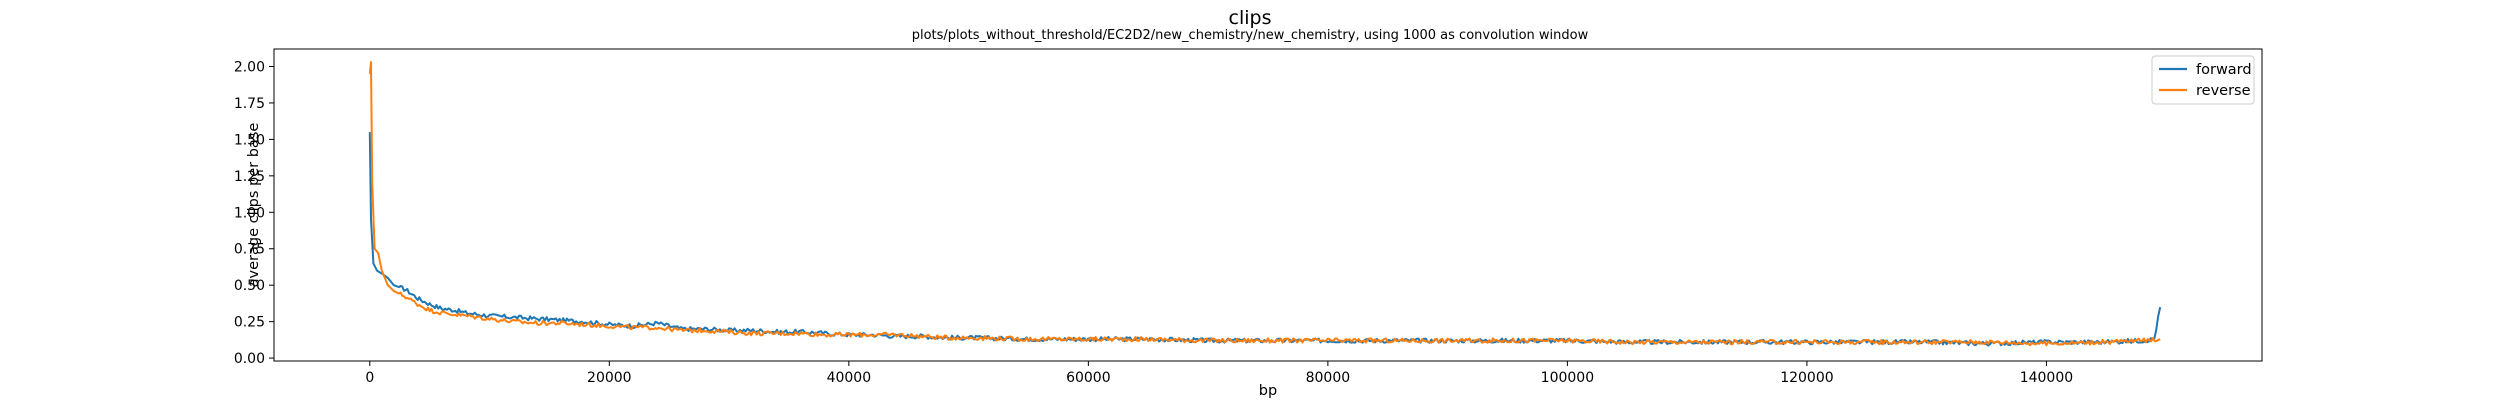  What do you see at coordinates (249, 250) in the screenshot?
I see `y-tick-label: 0.75` at bounding box center [249, 250].